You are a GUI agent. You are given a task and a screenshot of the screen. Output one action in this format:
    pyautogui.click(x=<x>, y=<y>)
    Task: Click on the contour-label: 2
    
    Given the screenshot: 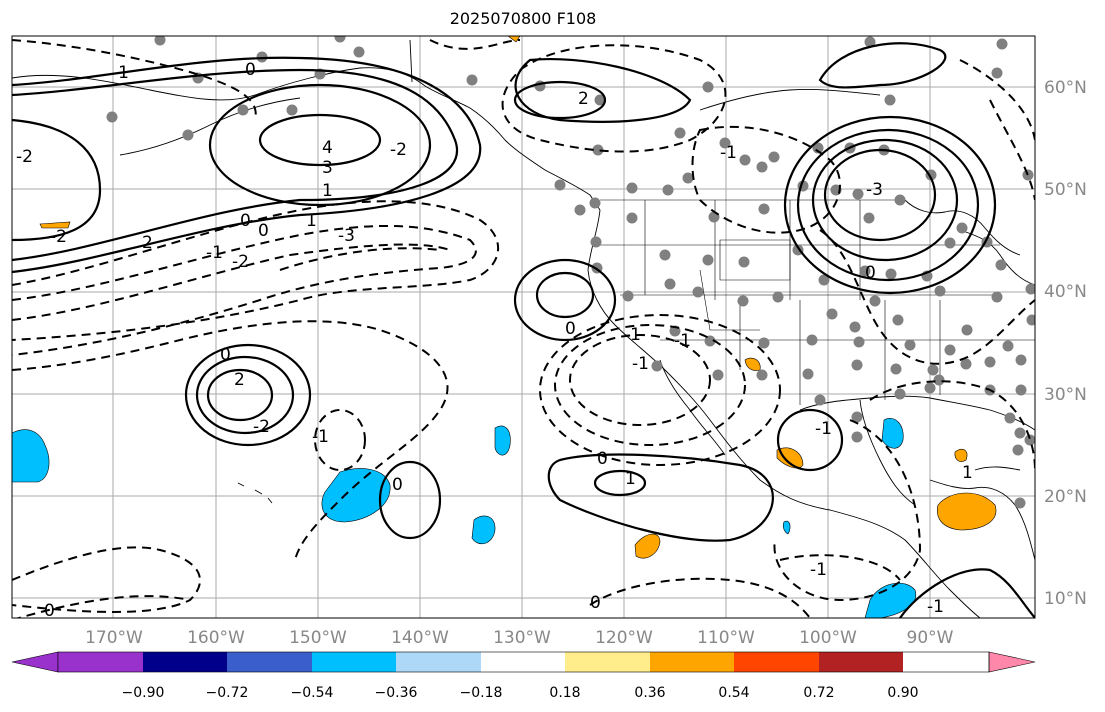 What is the action you would take?
    pyautogui.click(x=147, y=243)
    